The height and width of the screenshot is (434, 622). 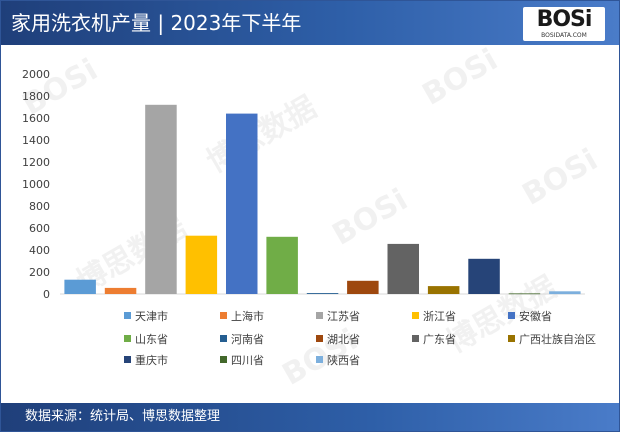 What do you see at coordinates (151, 316) in the screenshot?
I see `legend-label: 天津市` at bounding box center [151, 316].